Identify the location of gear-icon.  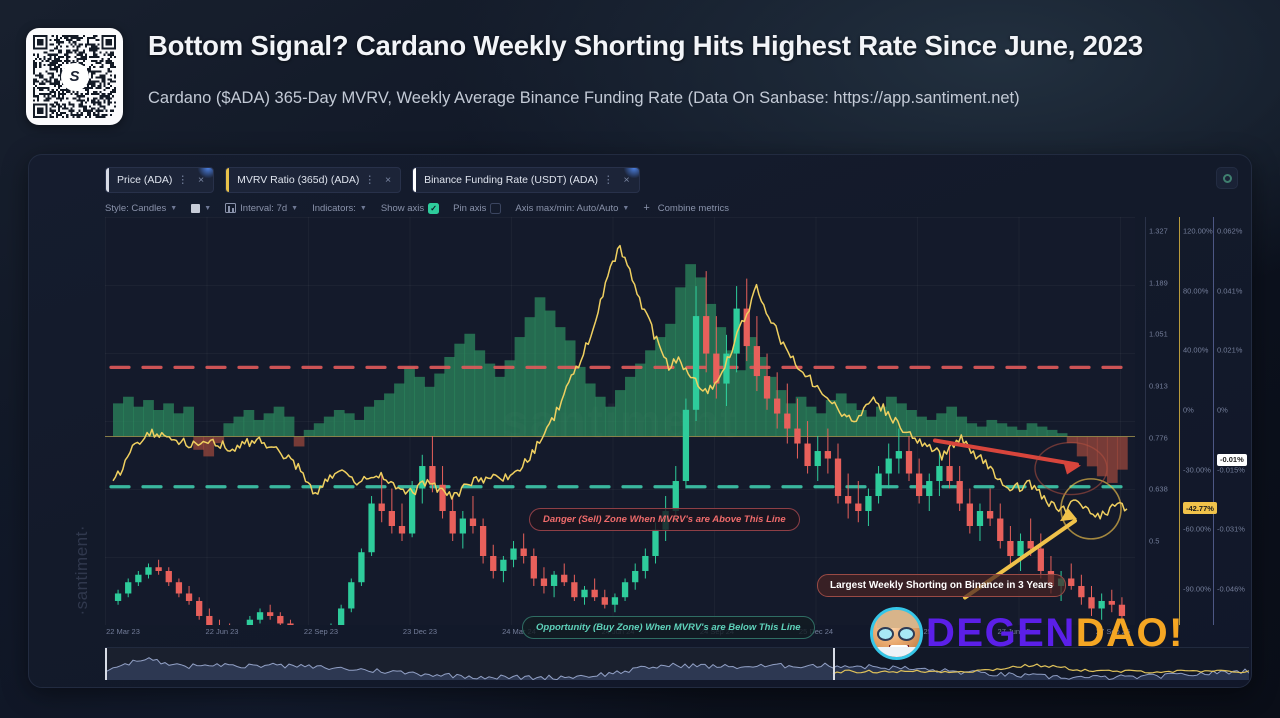
(1227, 178).